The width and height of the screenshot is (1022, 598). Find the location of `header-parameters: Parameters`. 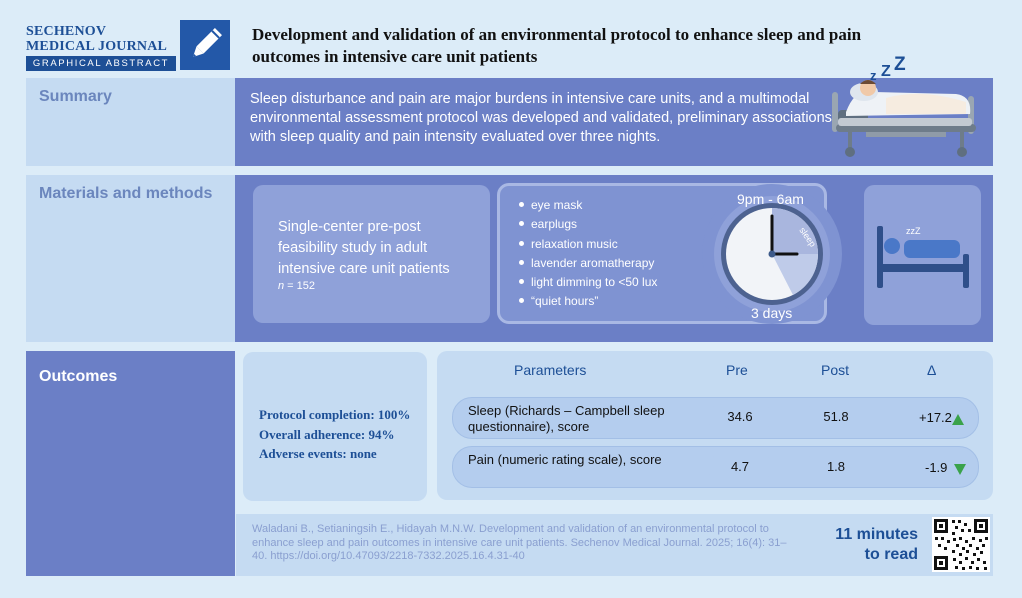

header-parameters: Parameters is located at coordinates (550, 370).